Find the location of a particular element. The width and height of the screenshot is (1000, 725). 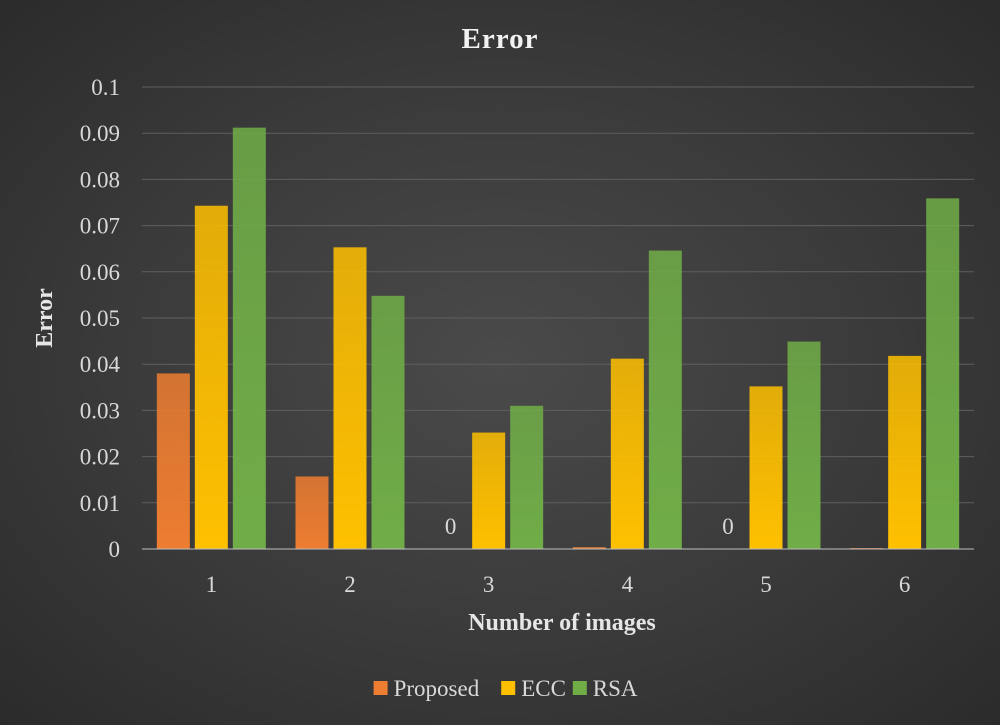

x-axis-label: Number of images is located at coordinates (562, 623).